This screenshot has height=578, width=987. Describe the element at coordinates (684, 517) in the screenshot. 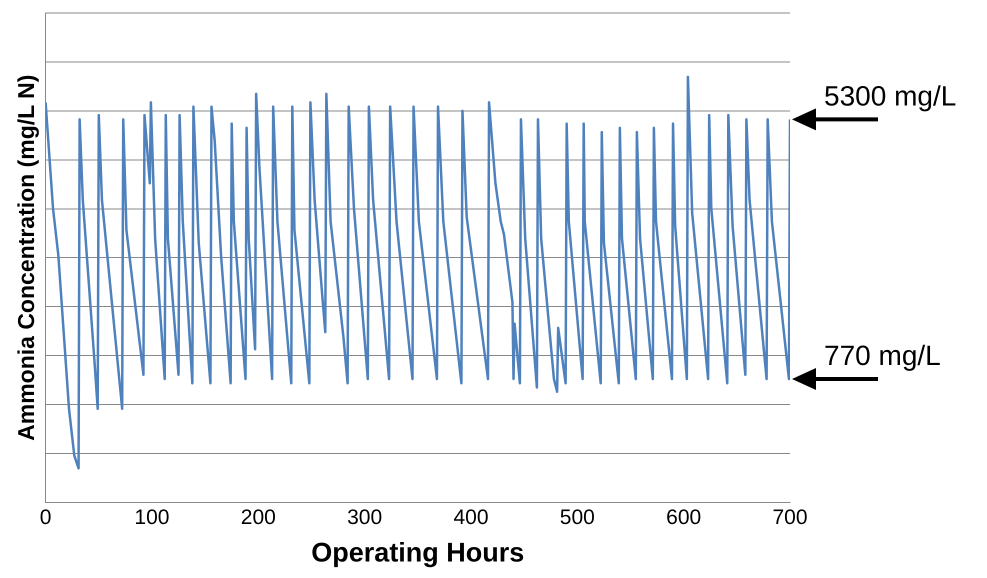

I see `x-tick-label: 600` at that location.